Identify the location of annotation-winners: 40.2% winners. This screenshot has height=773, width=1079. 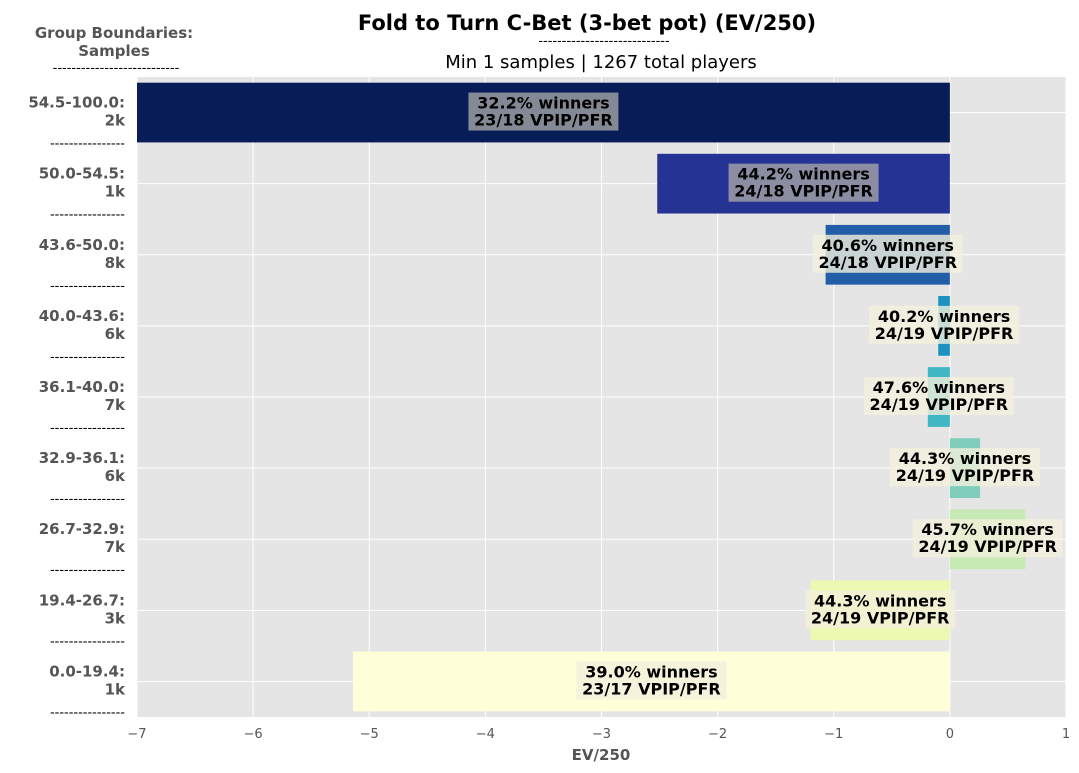
(944, 316).